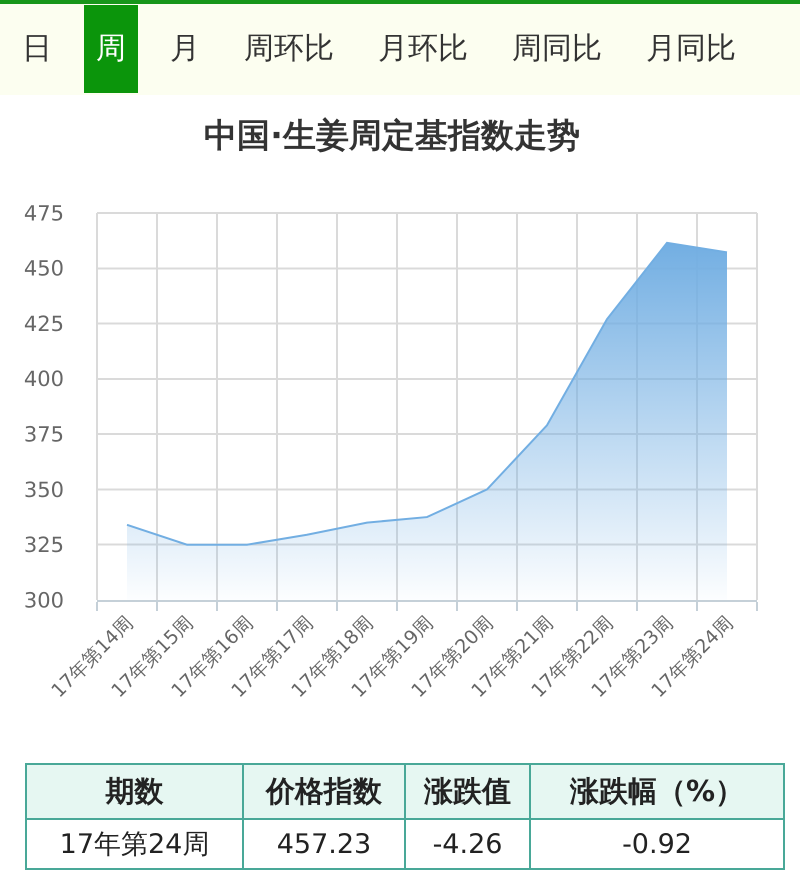 The image size is (800, 885). What do you see at coordinates (423, 49) in the screenshot?
I see `text: 月环比` at bounding box center [423, 49].